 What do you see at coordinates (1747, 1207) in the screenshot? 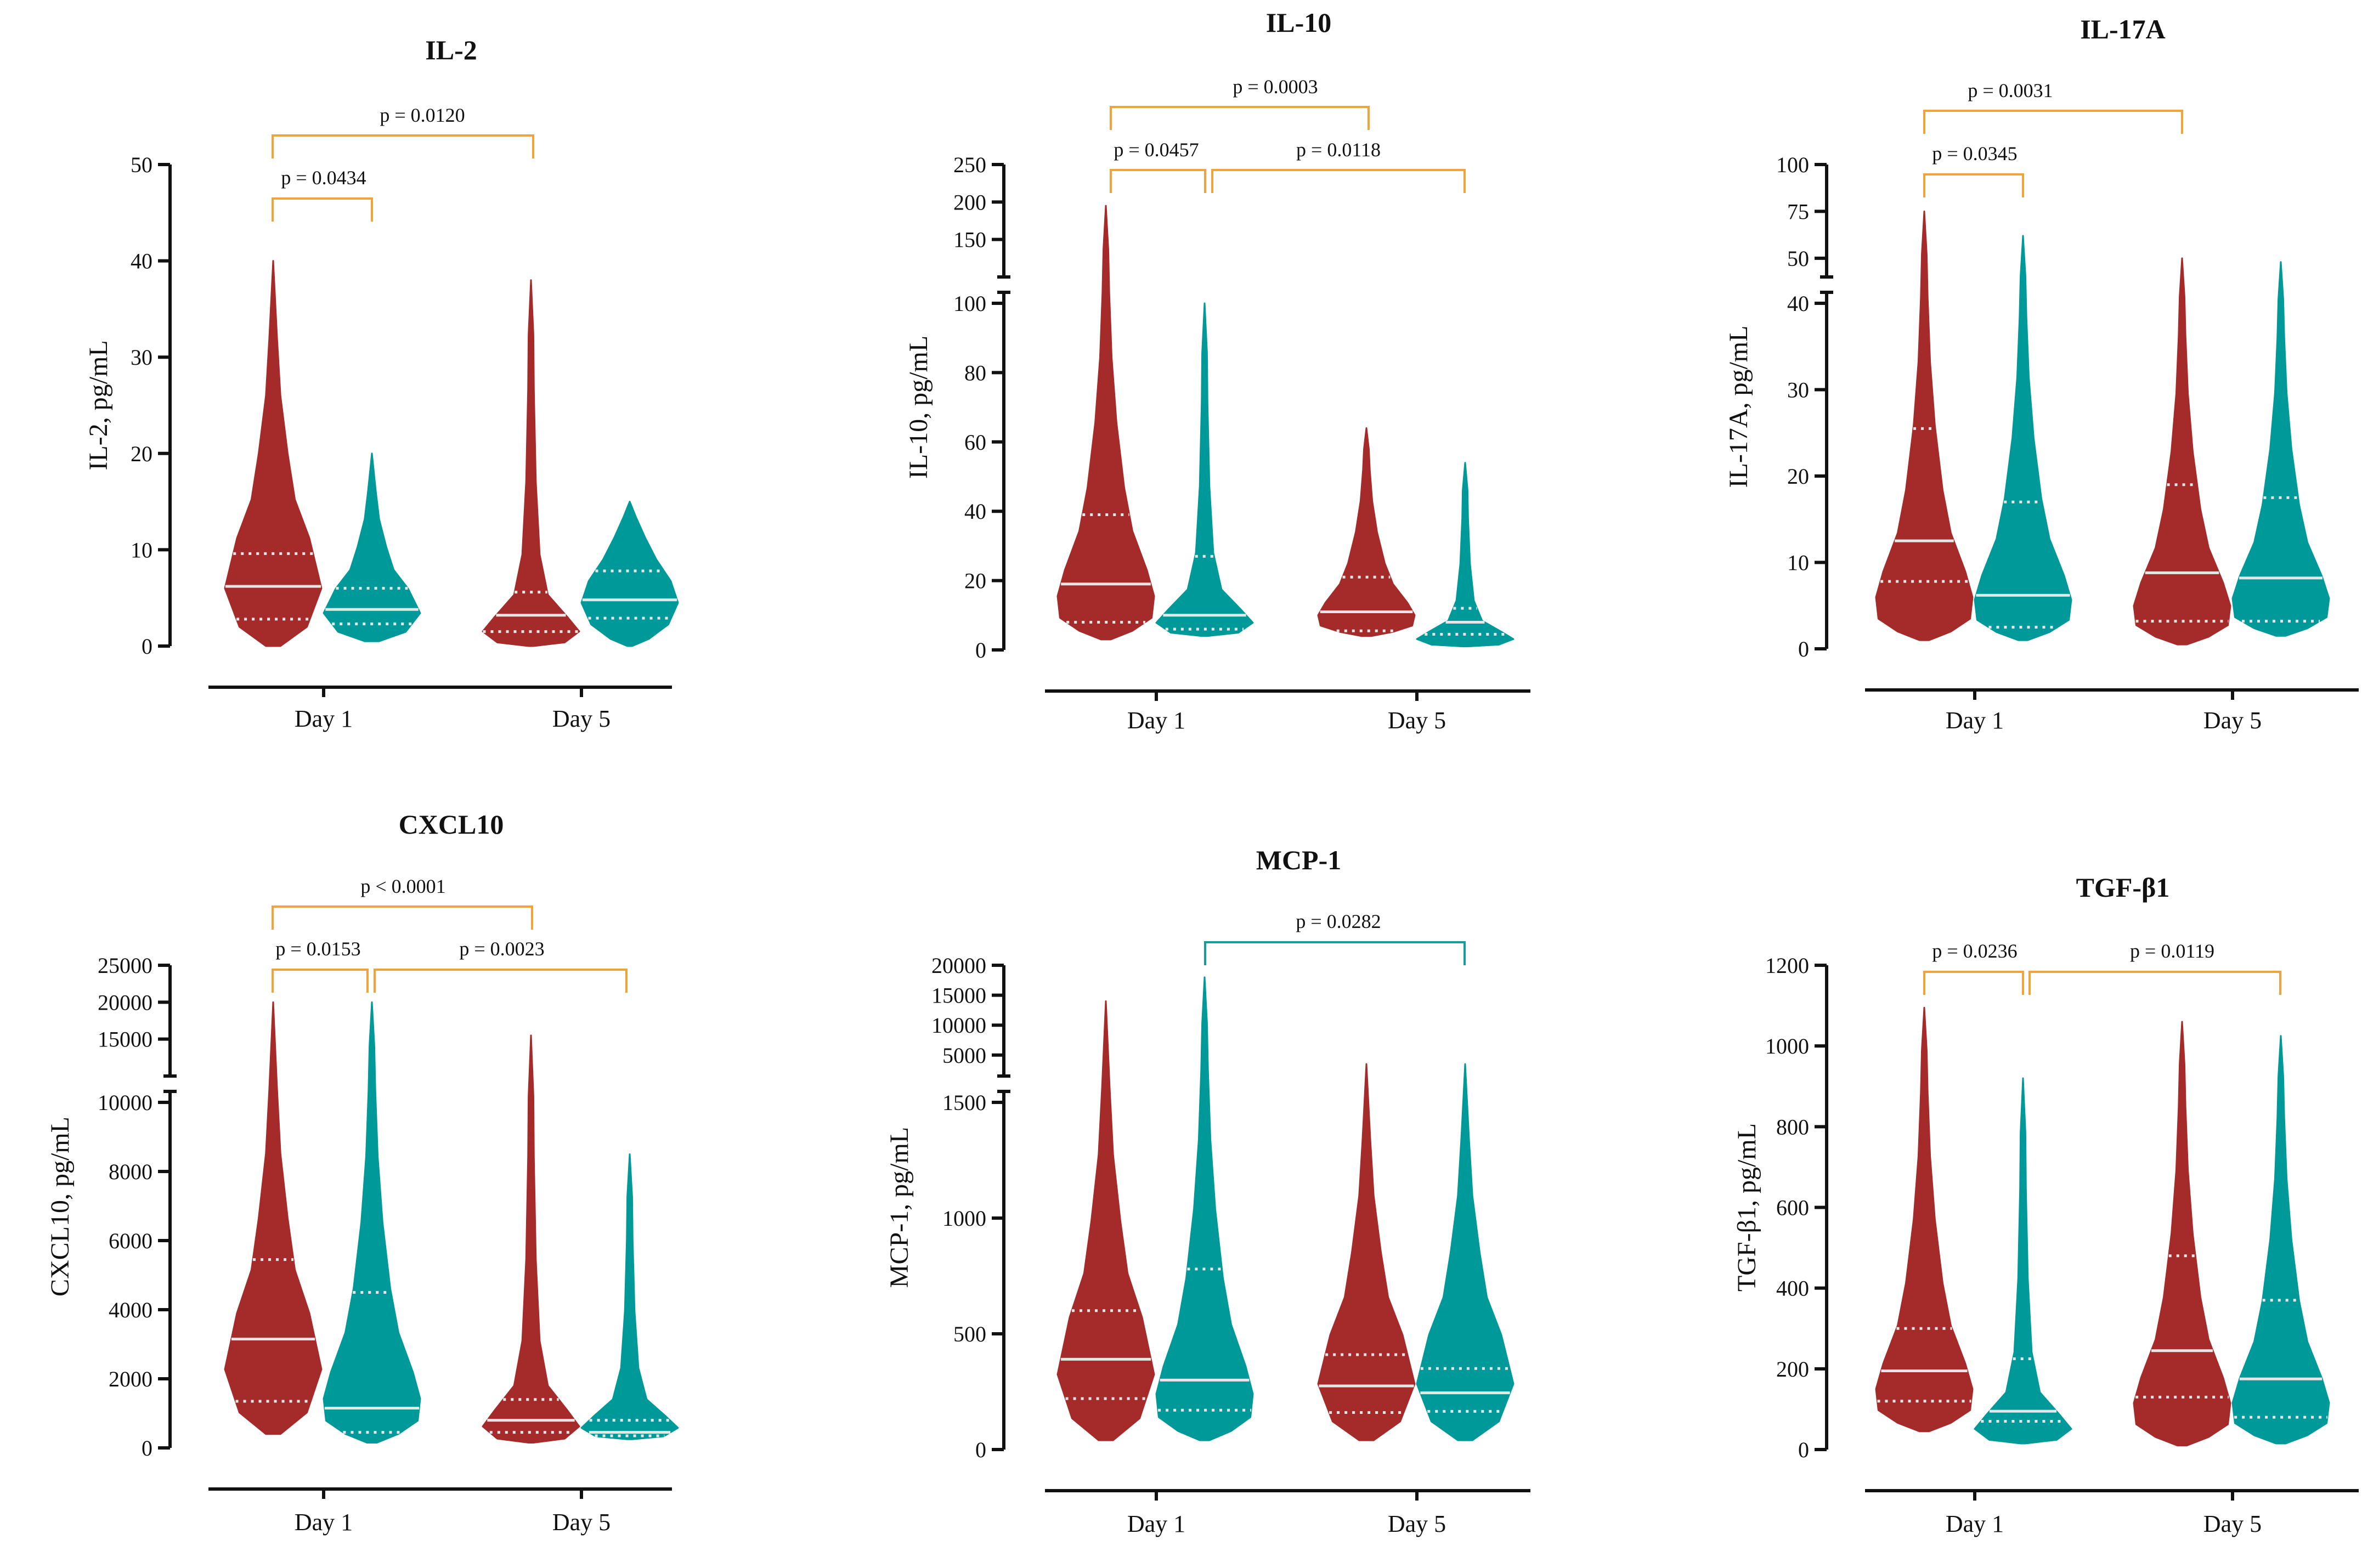
I see `y-axis-label: TGF-β1, pg/mL` at bounding box center [1747, 1207].